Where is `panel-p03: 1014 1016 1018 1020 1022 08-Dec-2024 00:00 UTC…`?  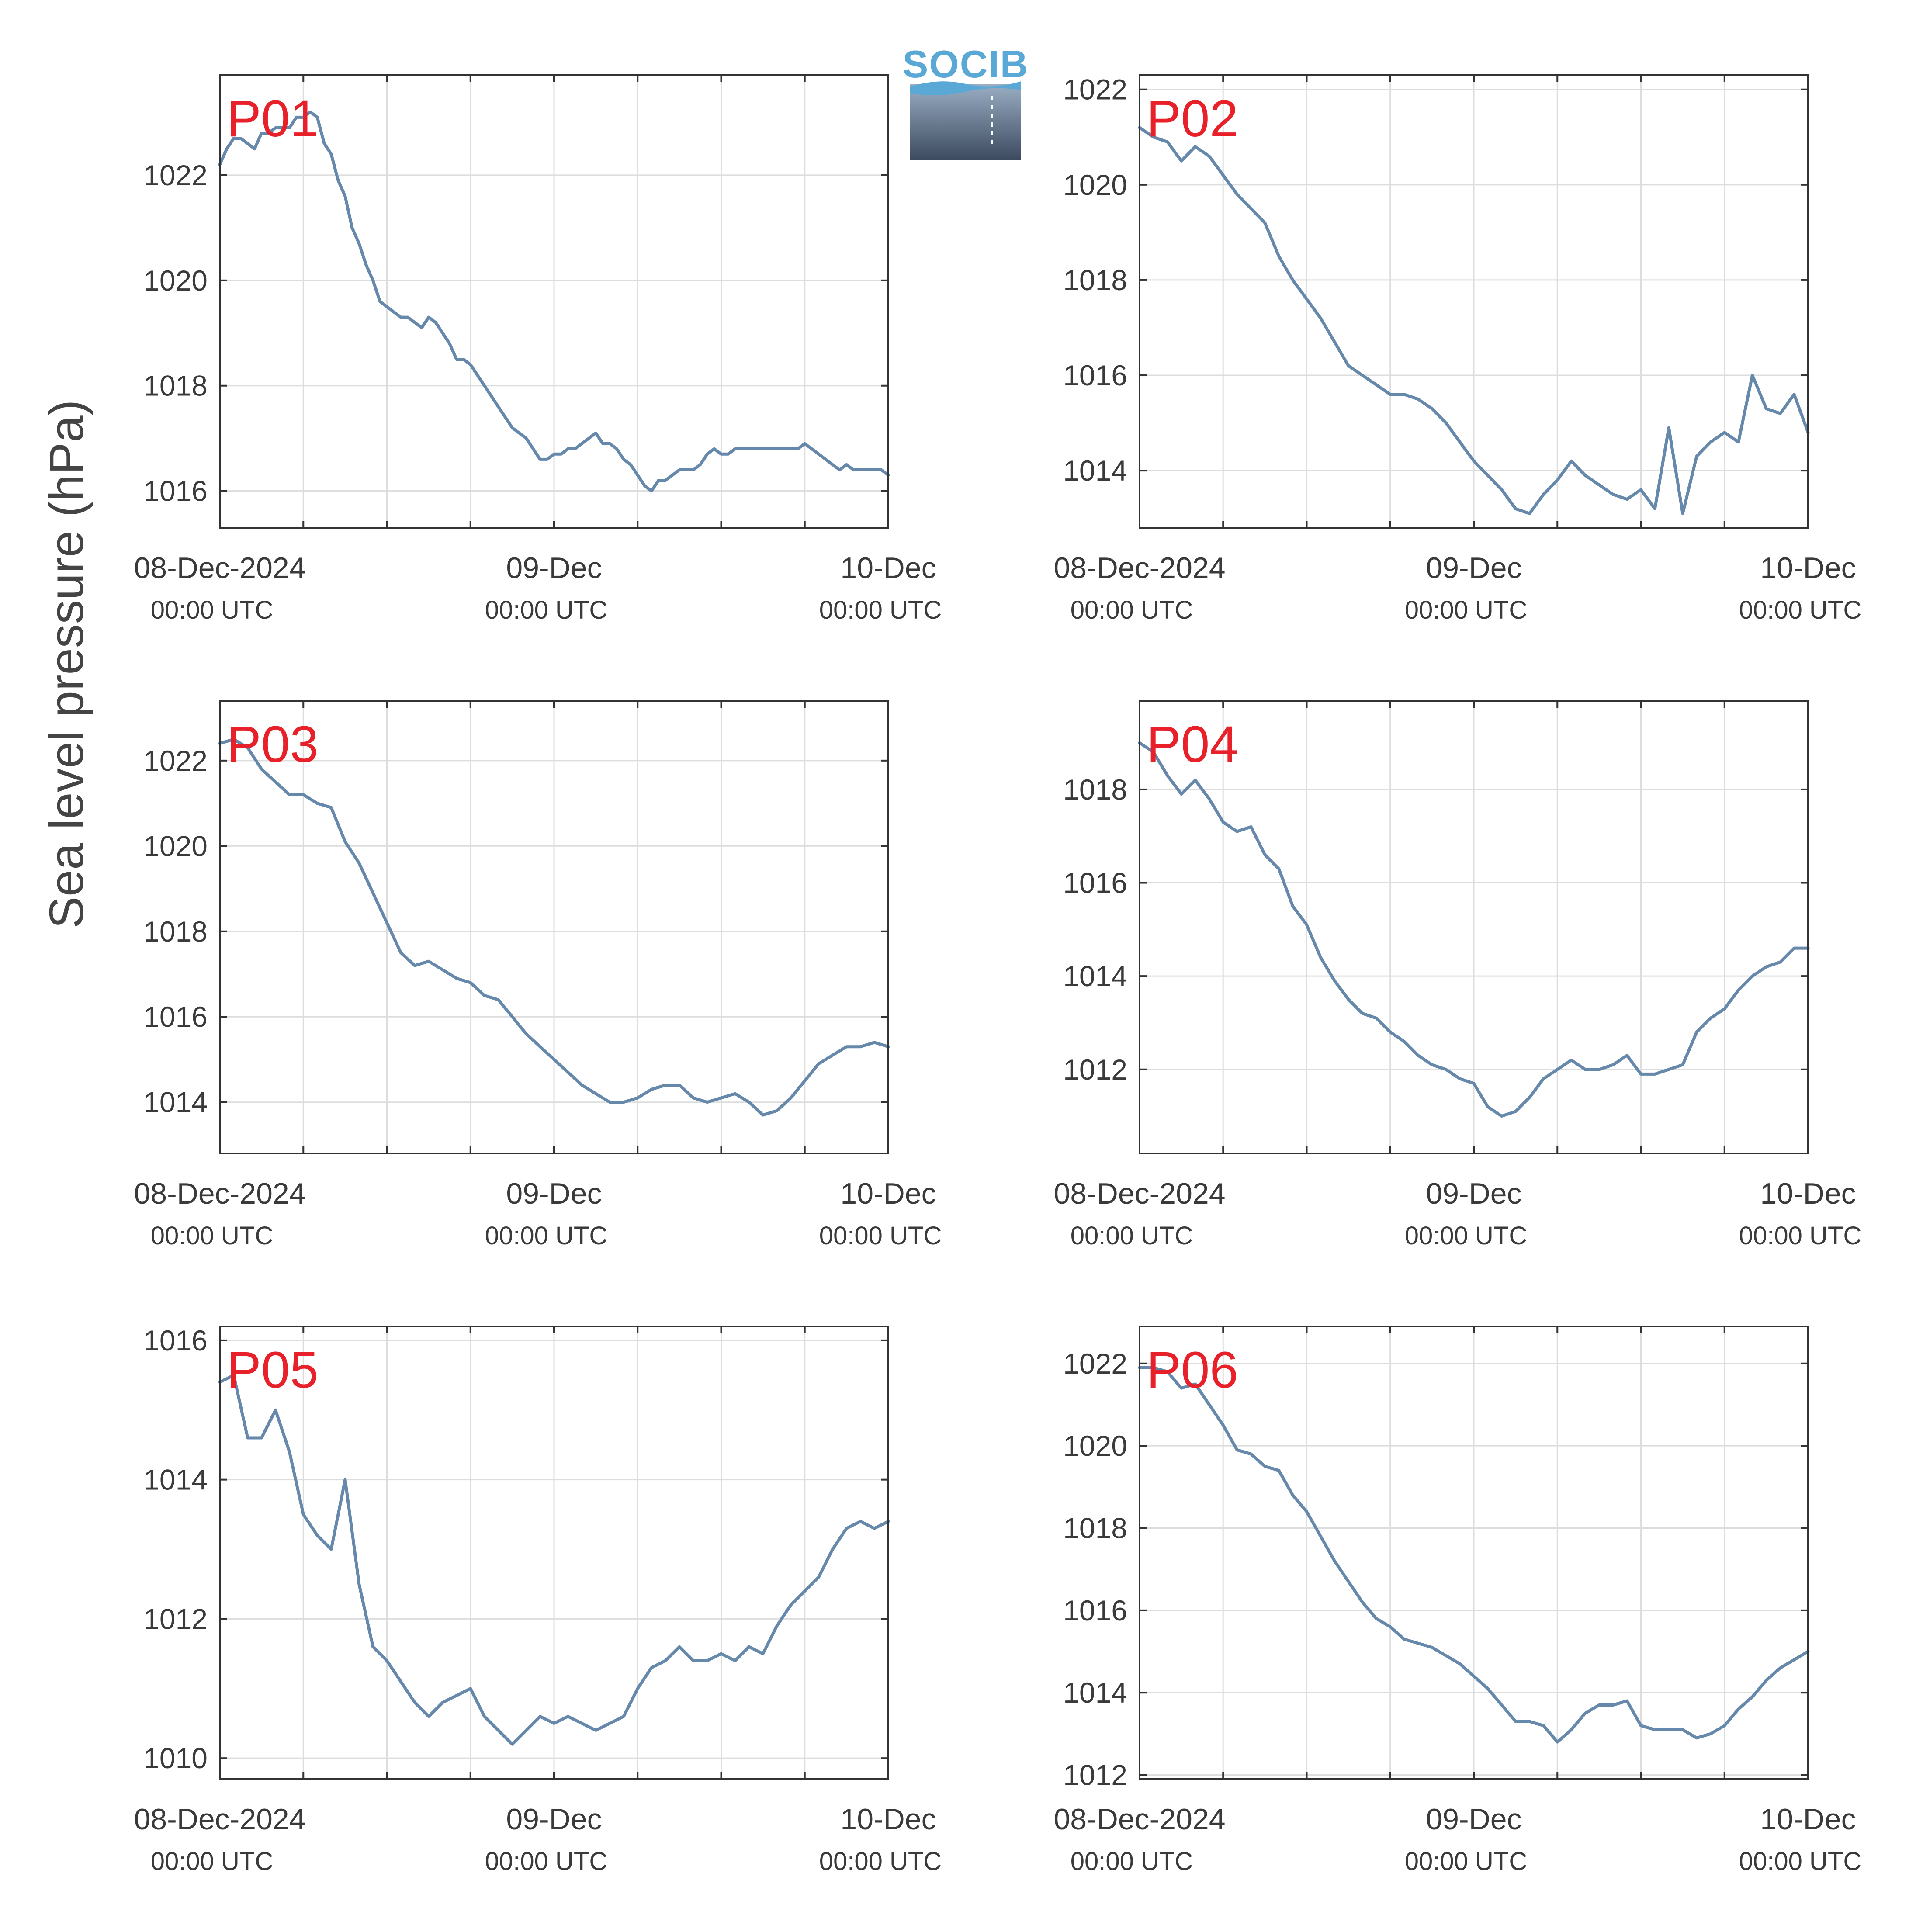
panel-p03: 1014 1016 1018 1020 1022 08-Dec-2024 00:00 UTC… is located at coordinates (538, 975).